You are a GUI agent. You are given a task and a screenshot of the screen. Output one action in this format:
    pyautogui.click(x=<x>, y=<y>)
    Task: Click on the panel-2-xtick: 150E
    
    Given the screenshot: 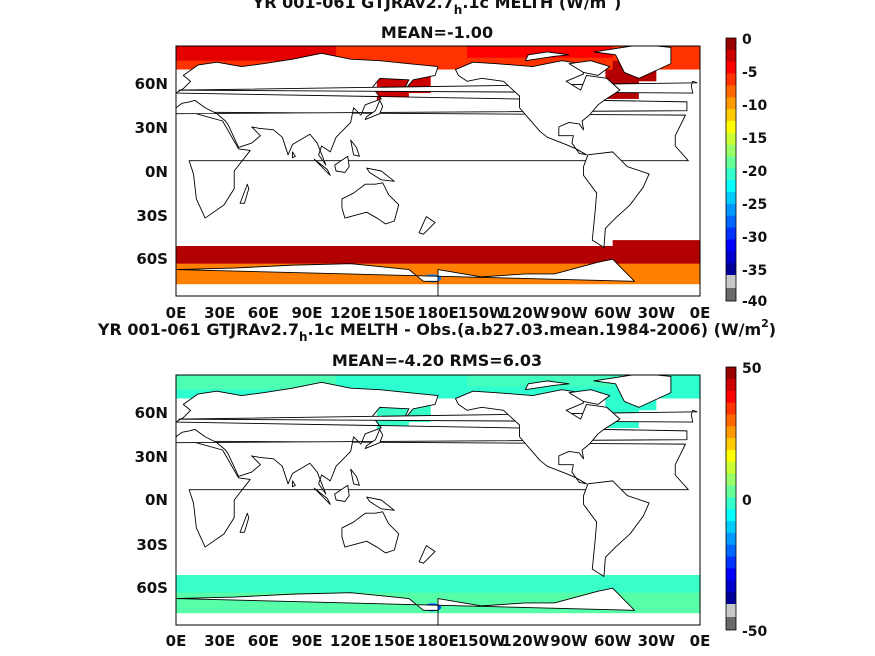 What is the action you would take?
    pyautogui.click(x=395, y=641)
    